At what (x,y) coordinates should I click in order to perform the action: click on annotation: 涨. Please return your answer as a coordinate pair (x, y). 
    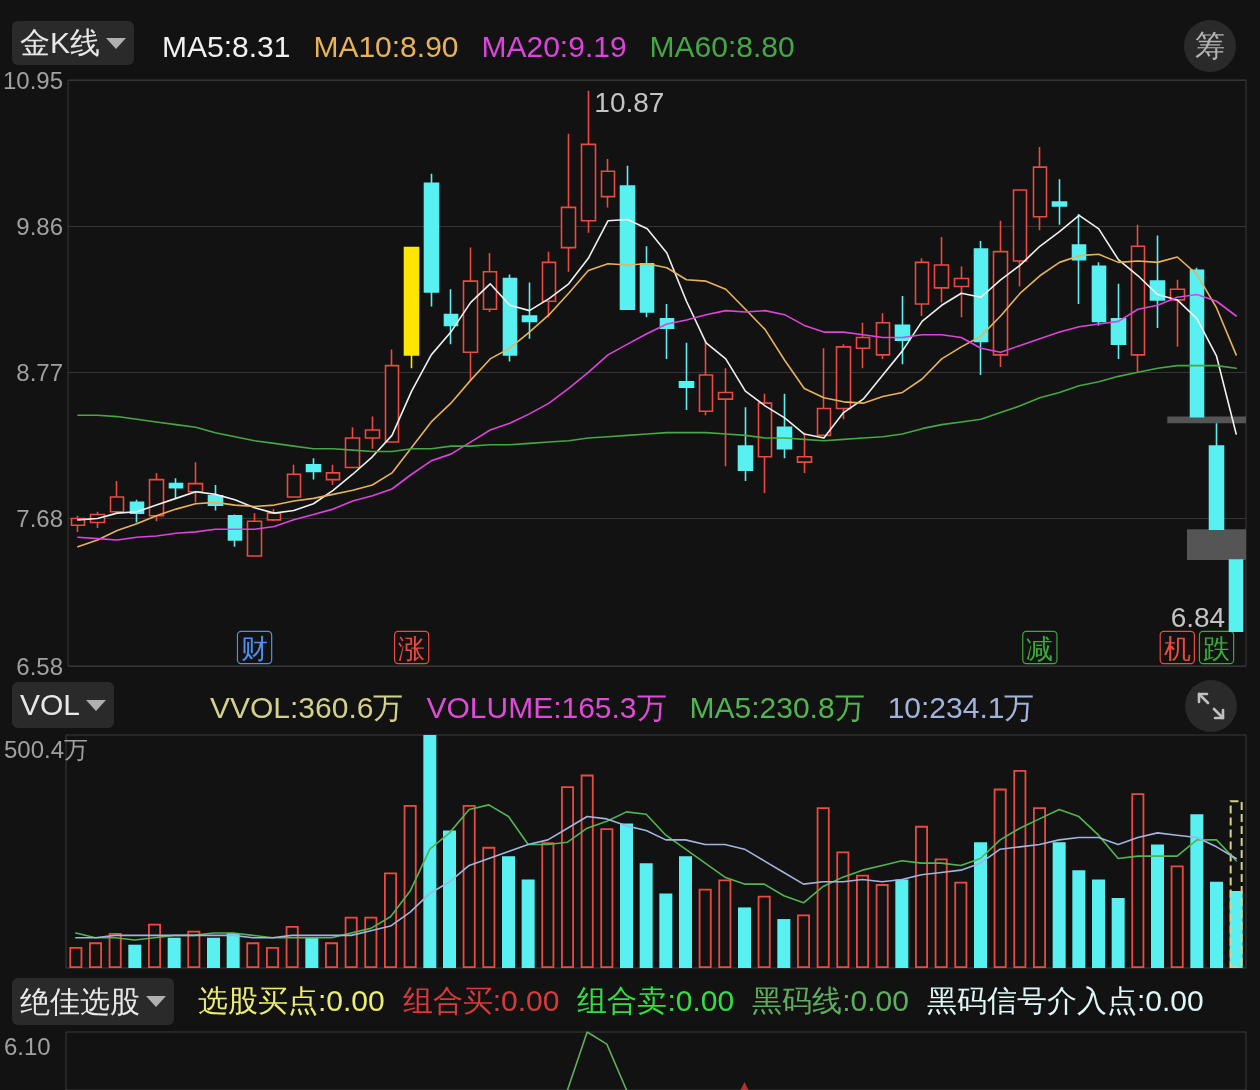
    Looking at the image, I should click on (412, 648).